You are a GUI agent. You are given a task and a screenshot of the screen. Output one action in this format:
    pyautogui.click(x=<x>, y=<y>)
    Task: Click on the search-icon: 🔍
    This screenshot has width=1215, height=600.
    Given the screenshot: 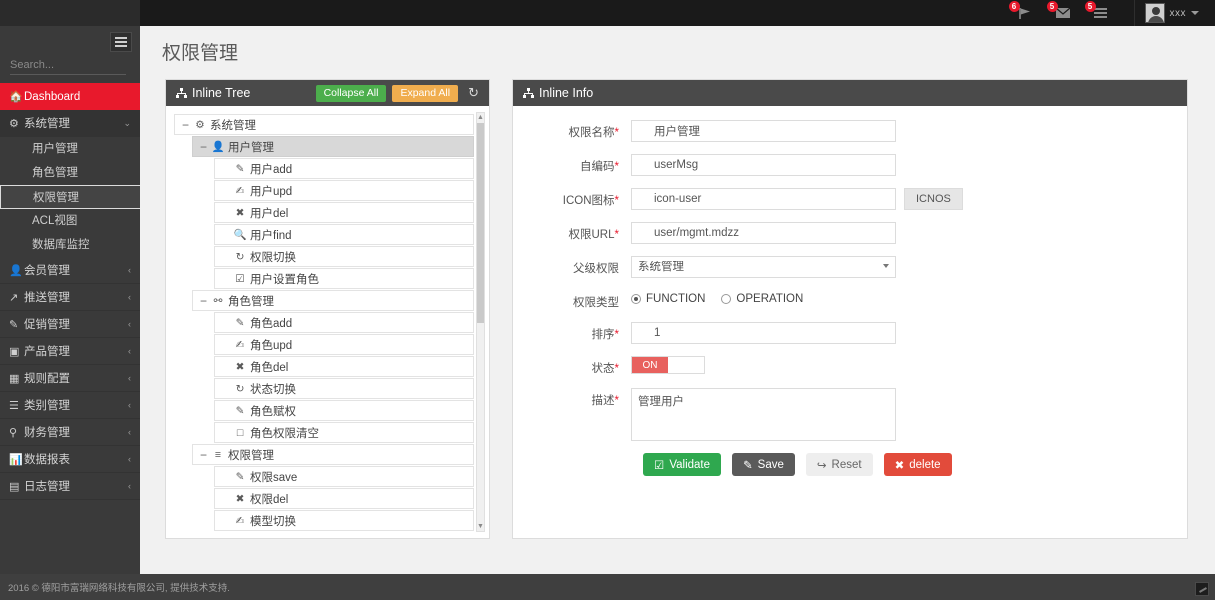 What is the action you would take?
    pyautogui.click(x=240, y=235)
    